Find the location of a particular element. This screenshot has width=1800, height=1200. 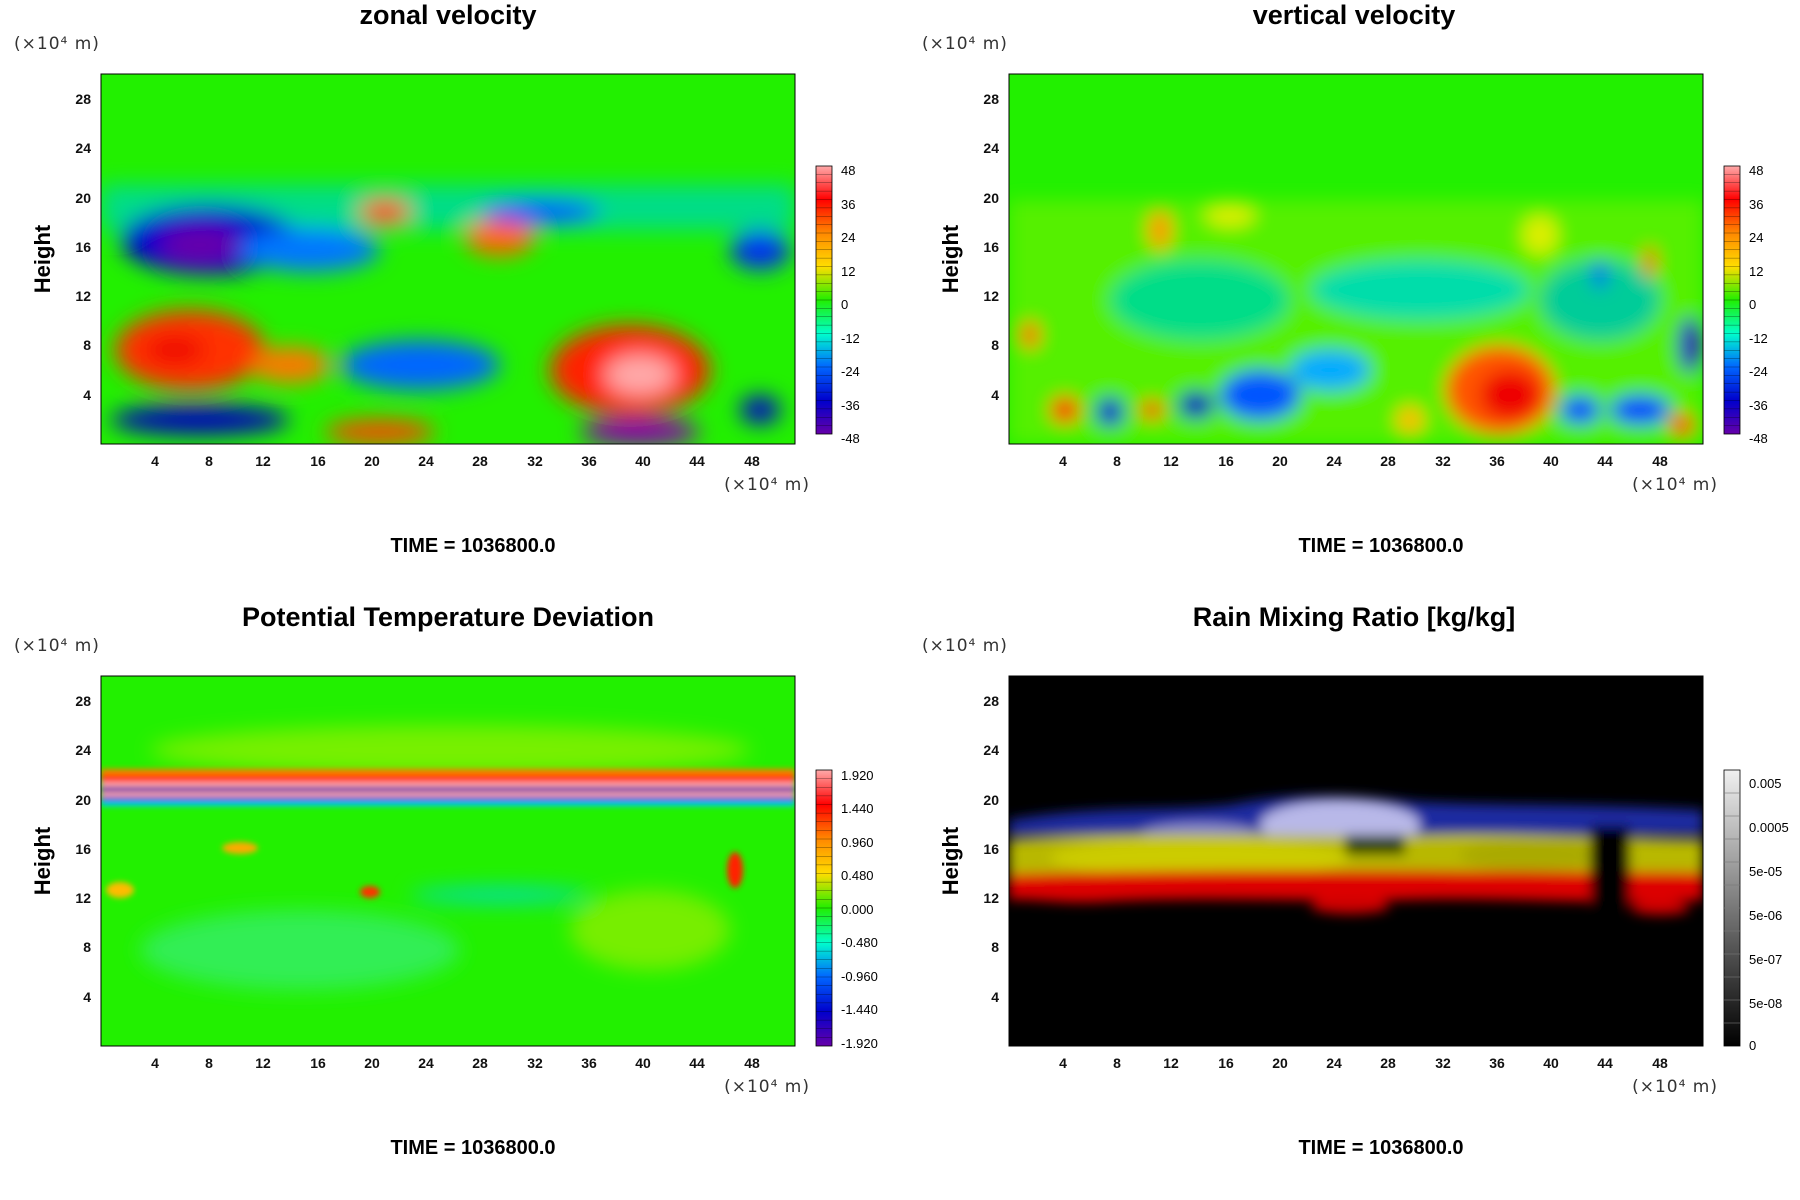

colorbar: 0.005 0.0005 5e-05 5e-06 5e-07 5e-08 0 is located at coordinates (1756, 911).